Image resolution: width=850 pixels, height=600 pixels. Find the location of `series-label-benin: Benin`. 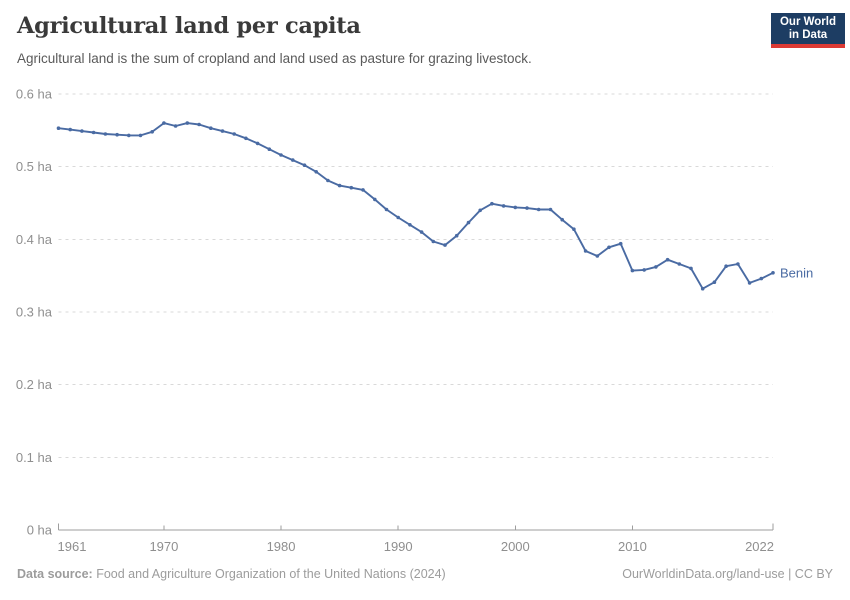

series-label-benin: Benin is located at coordinates (796, 272).